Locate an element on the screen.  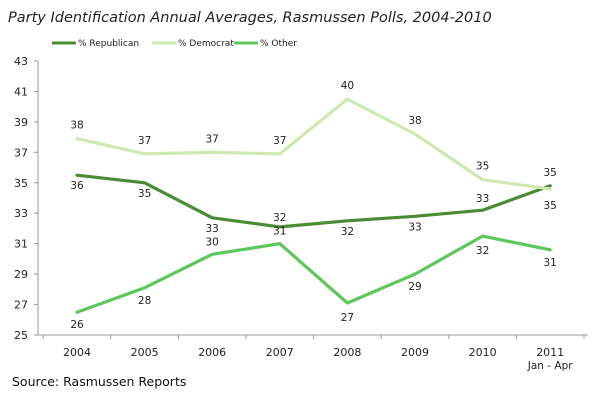
legend-label-0: % Republican is located at coordinates (108, 44).